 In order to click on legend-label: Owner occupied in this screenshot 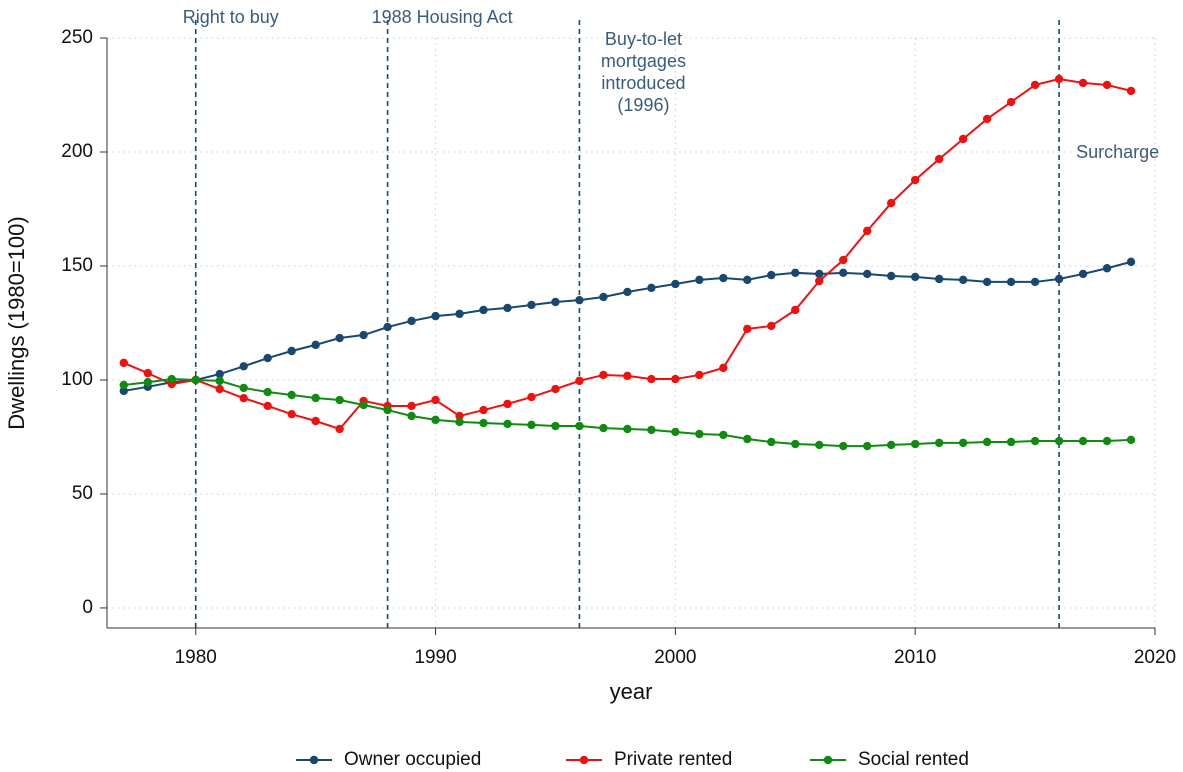, I will do `click(412, 759)`.